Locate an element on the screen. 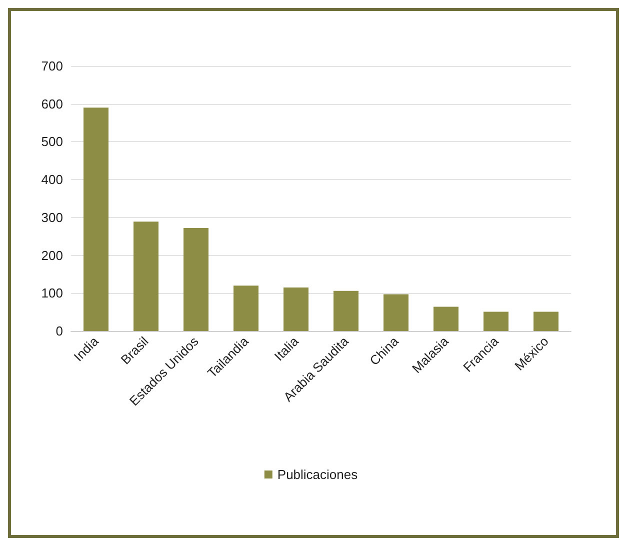  y-tick-label: 400 is located at coordinates (52, 180).